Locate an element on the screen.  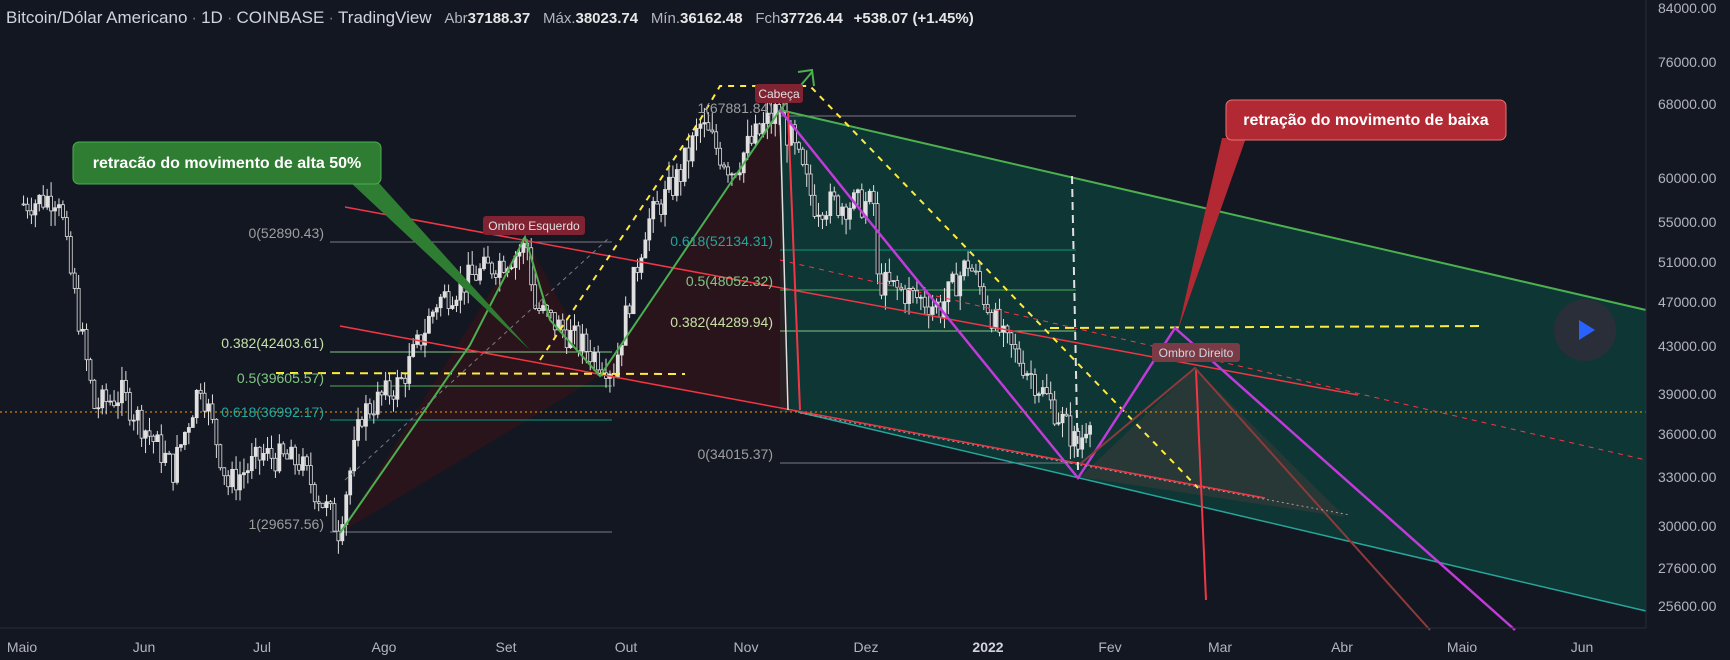
green-callout-box is located at coordinates (227, 163).